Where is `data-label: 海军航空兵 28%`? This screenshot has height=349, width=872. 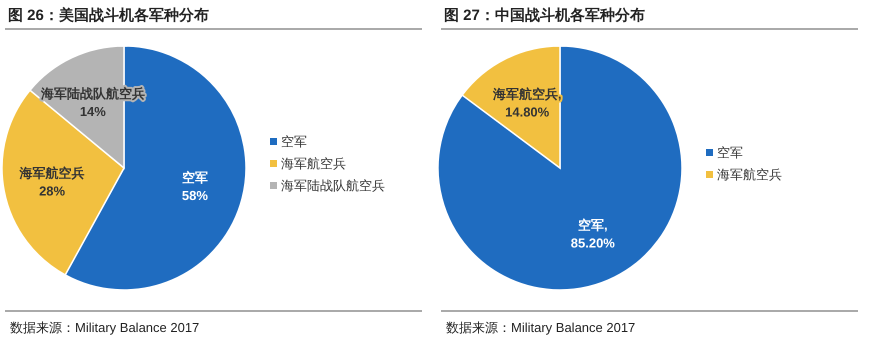 data-label: 海军航空兵 28% is located at coordinates (51, 182).